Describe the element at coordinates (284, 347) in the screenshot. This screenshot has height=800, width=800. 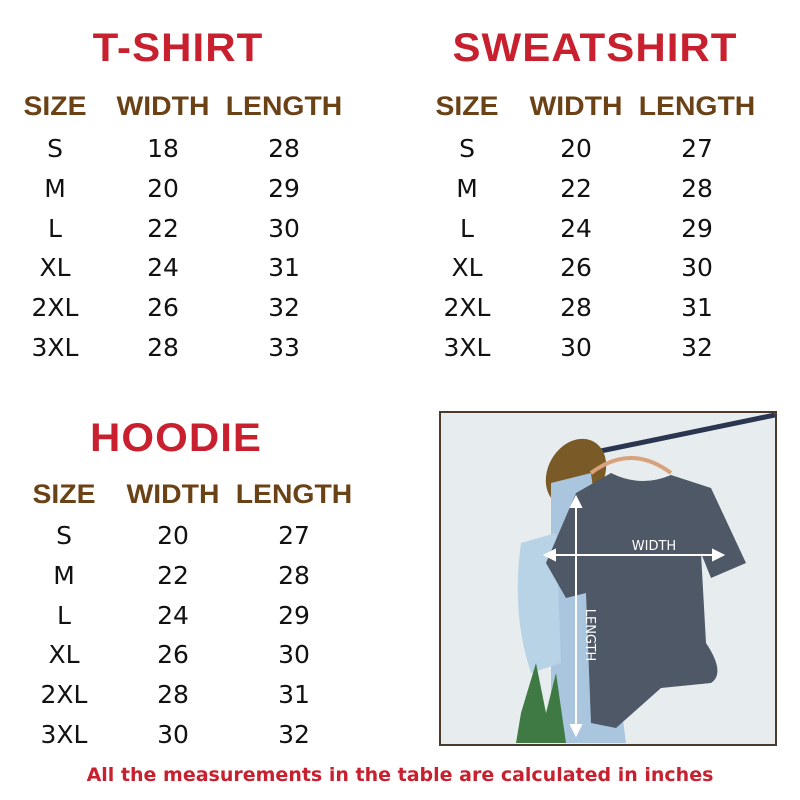
I see `table-cell: 33` at that location.